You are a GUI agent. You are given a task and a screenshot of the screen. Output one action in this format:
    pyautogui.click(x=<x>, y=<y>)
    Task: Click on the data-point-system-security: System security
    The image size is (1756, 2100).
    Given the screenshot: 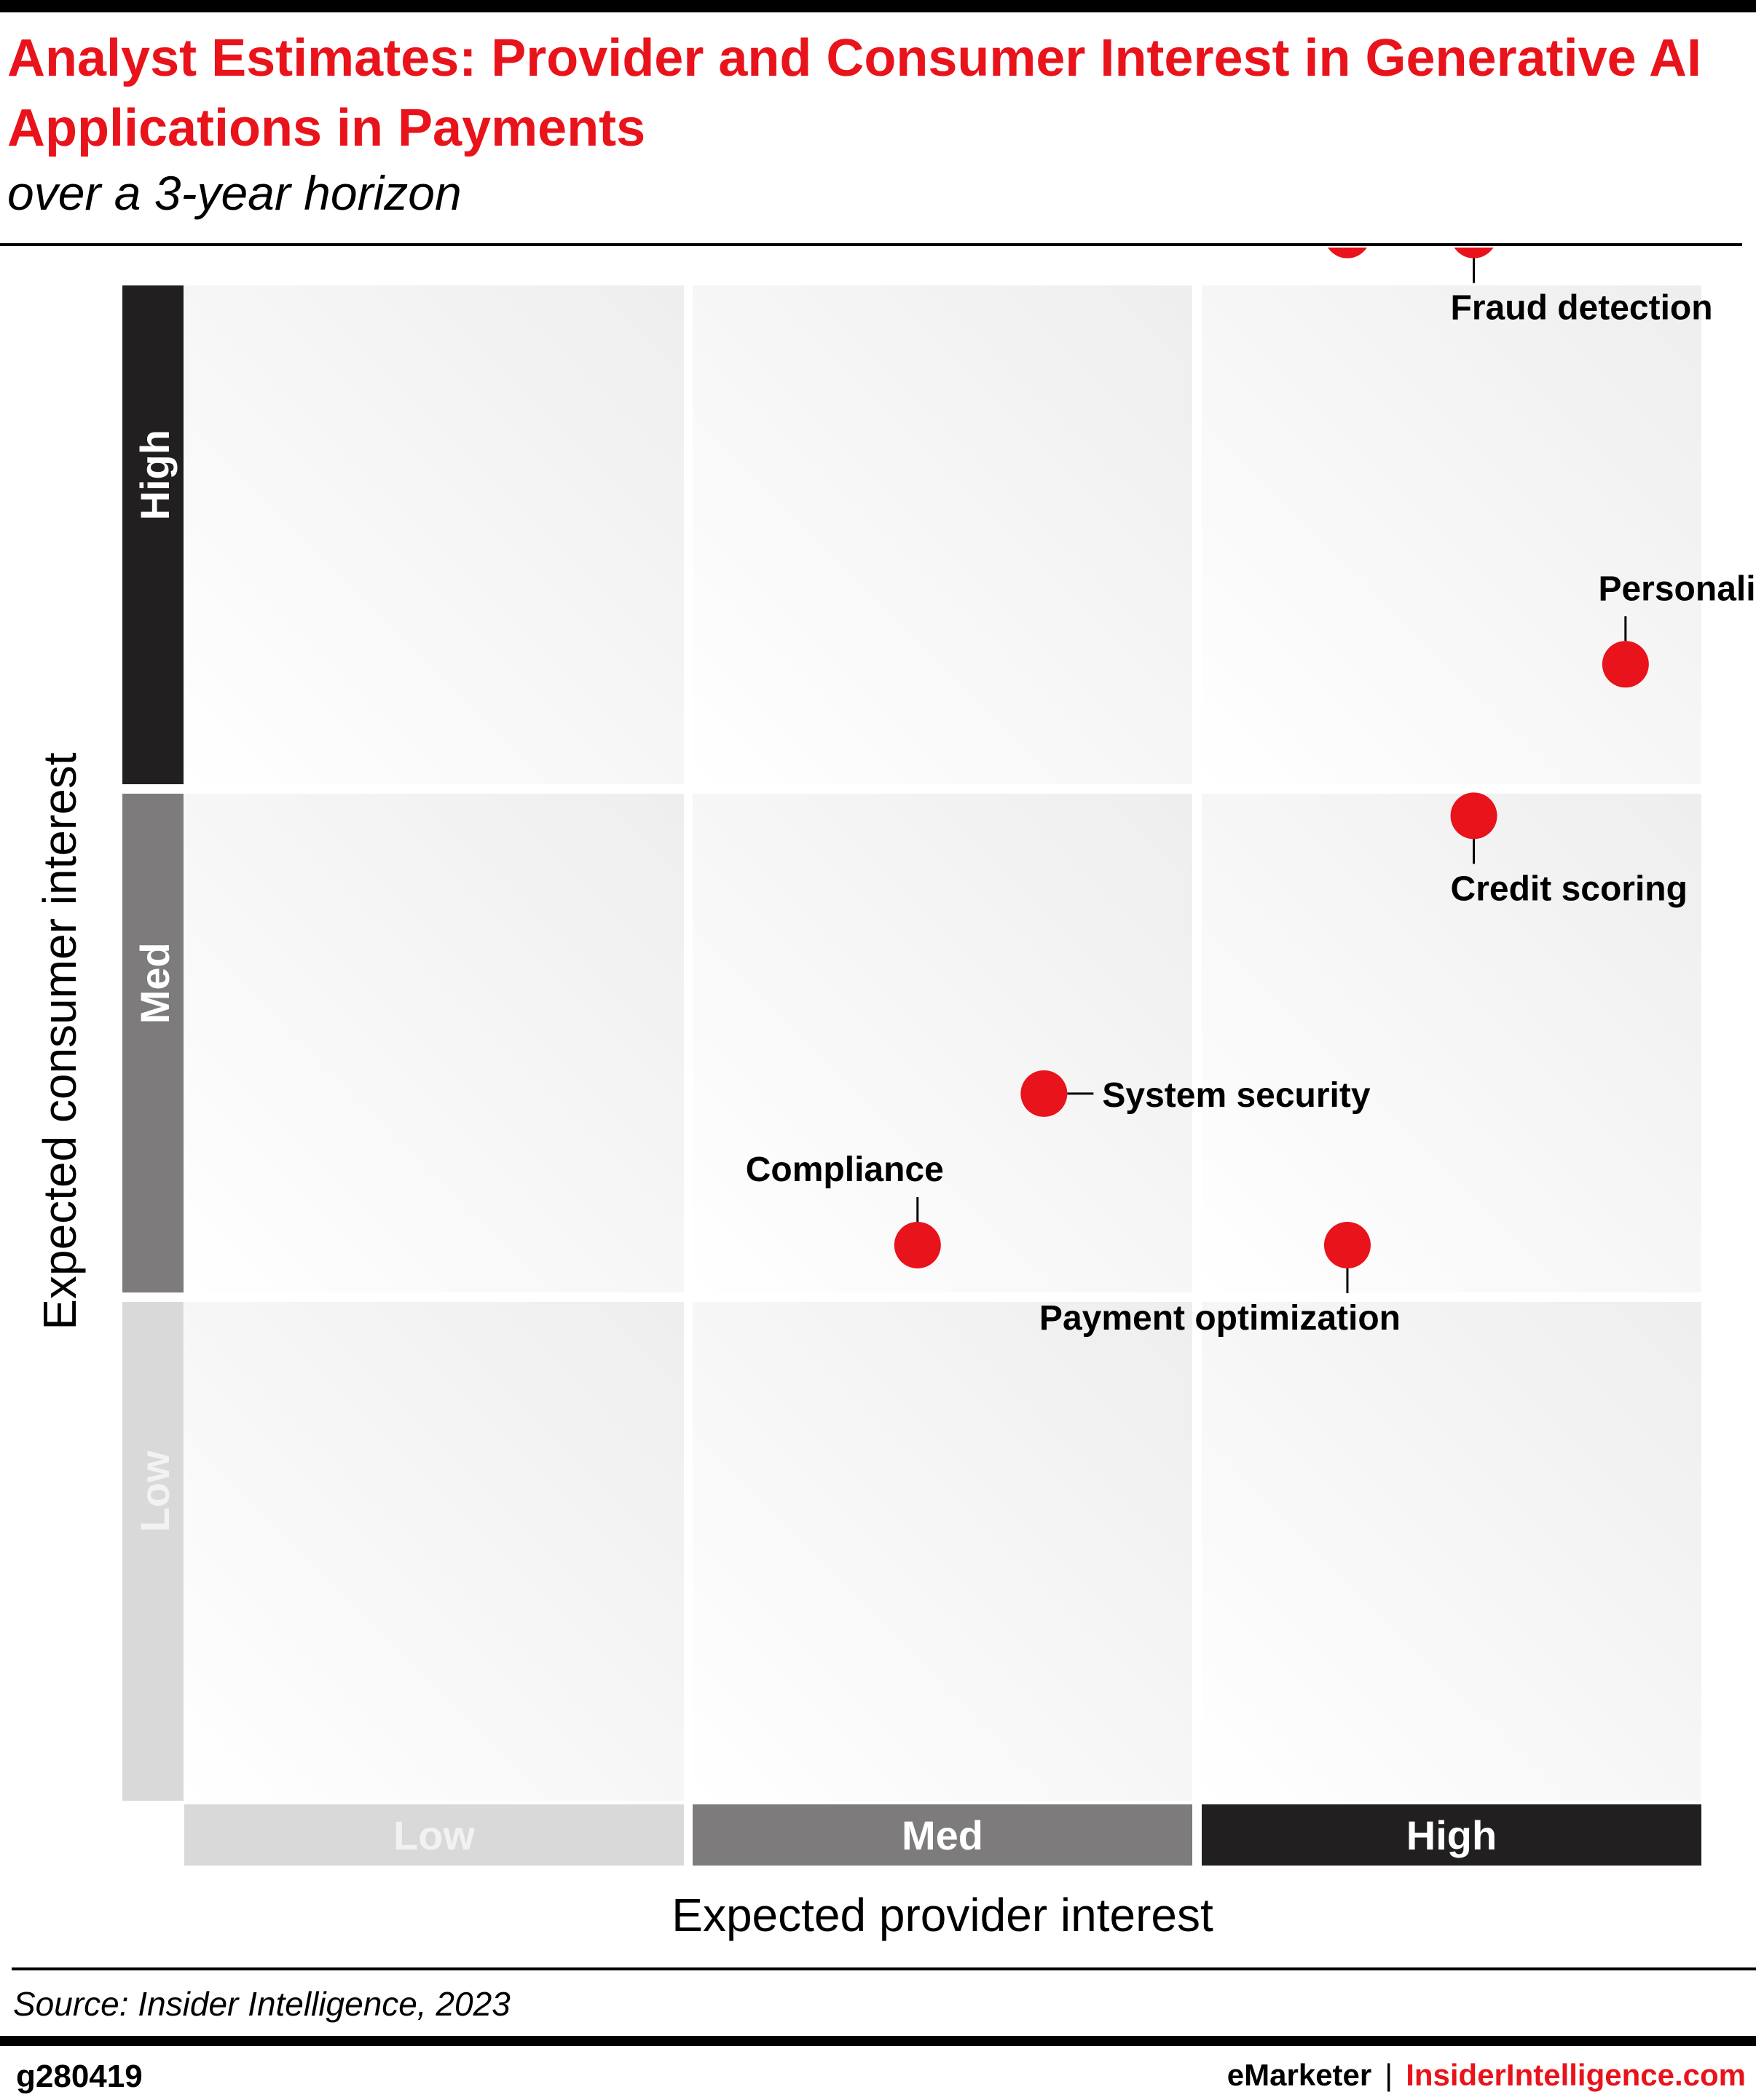 What is the action you would take?
    pyautogui.click(x=1195, y=1093)
    